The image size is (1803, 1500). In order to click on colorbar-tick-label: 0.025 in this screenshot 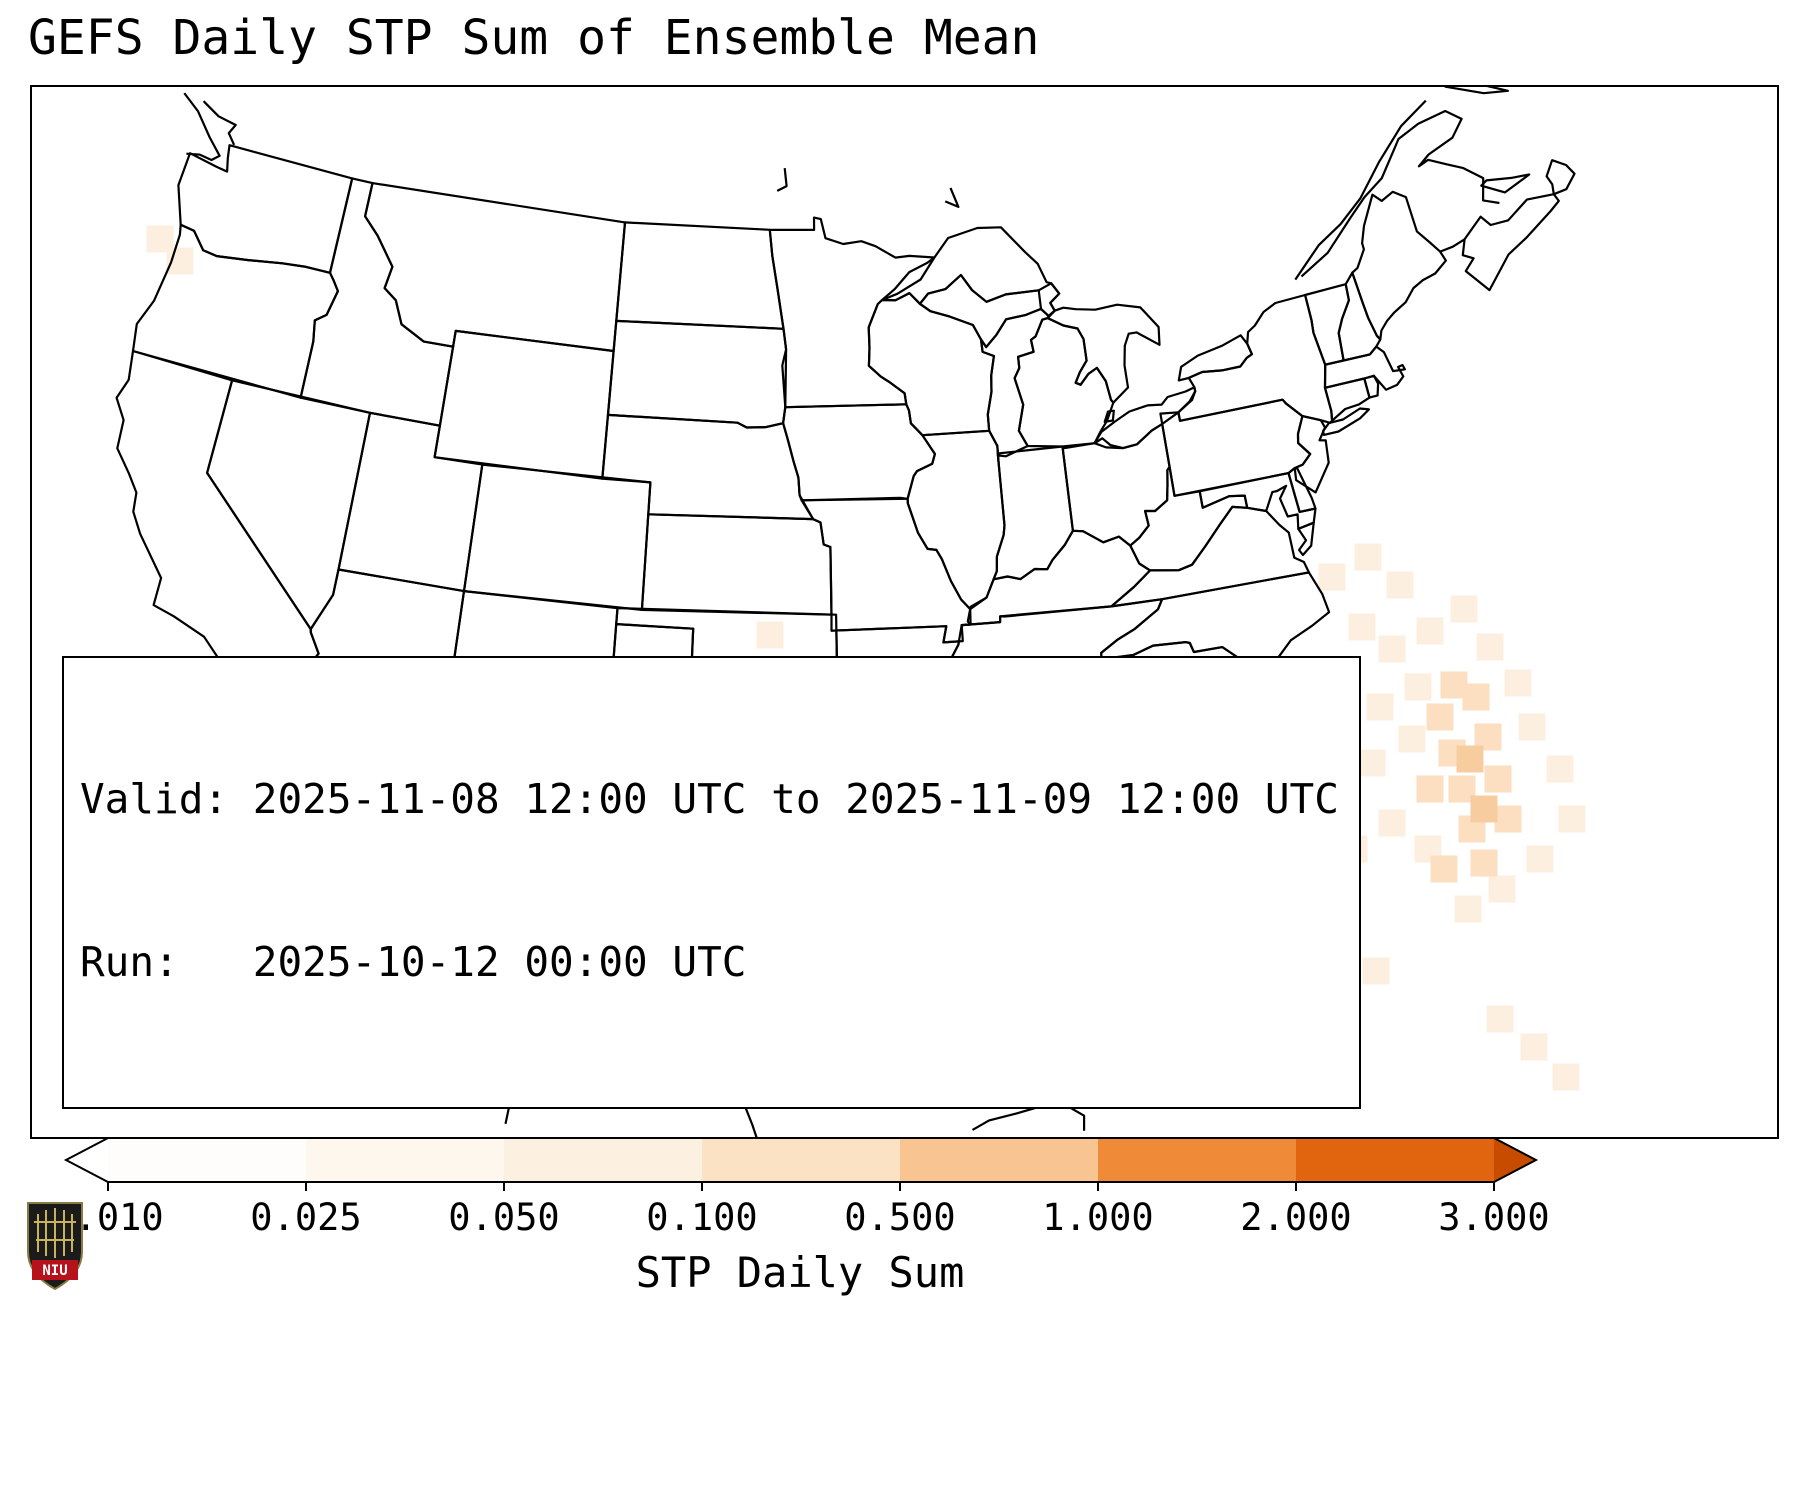, I will do `click(306, 1217)`.